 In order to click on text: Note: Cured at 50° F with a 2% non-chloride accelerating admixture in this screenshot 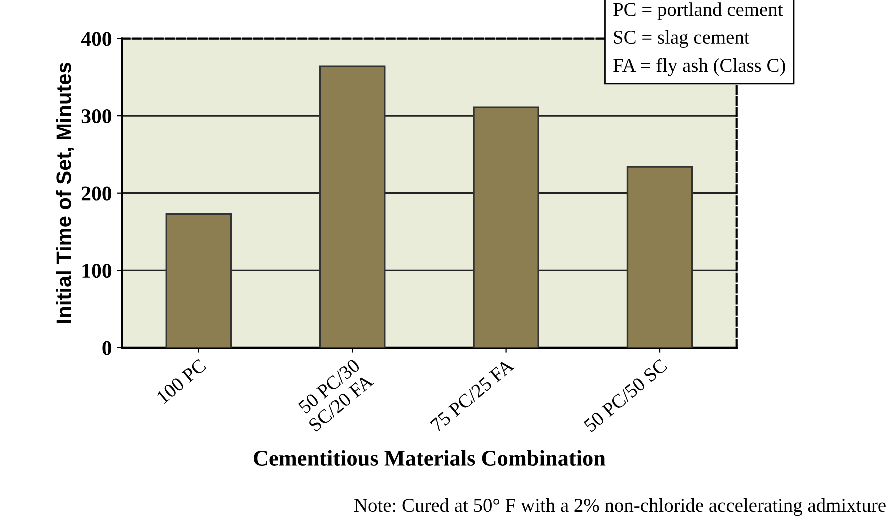, I will do `click(620, 507)`.